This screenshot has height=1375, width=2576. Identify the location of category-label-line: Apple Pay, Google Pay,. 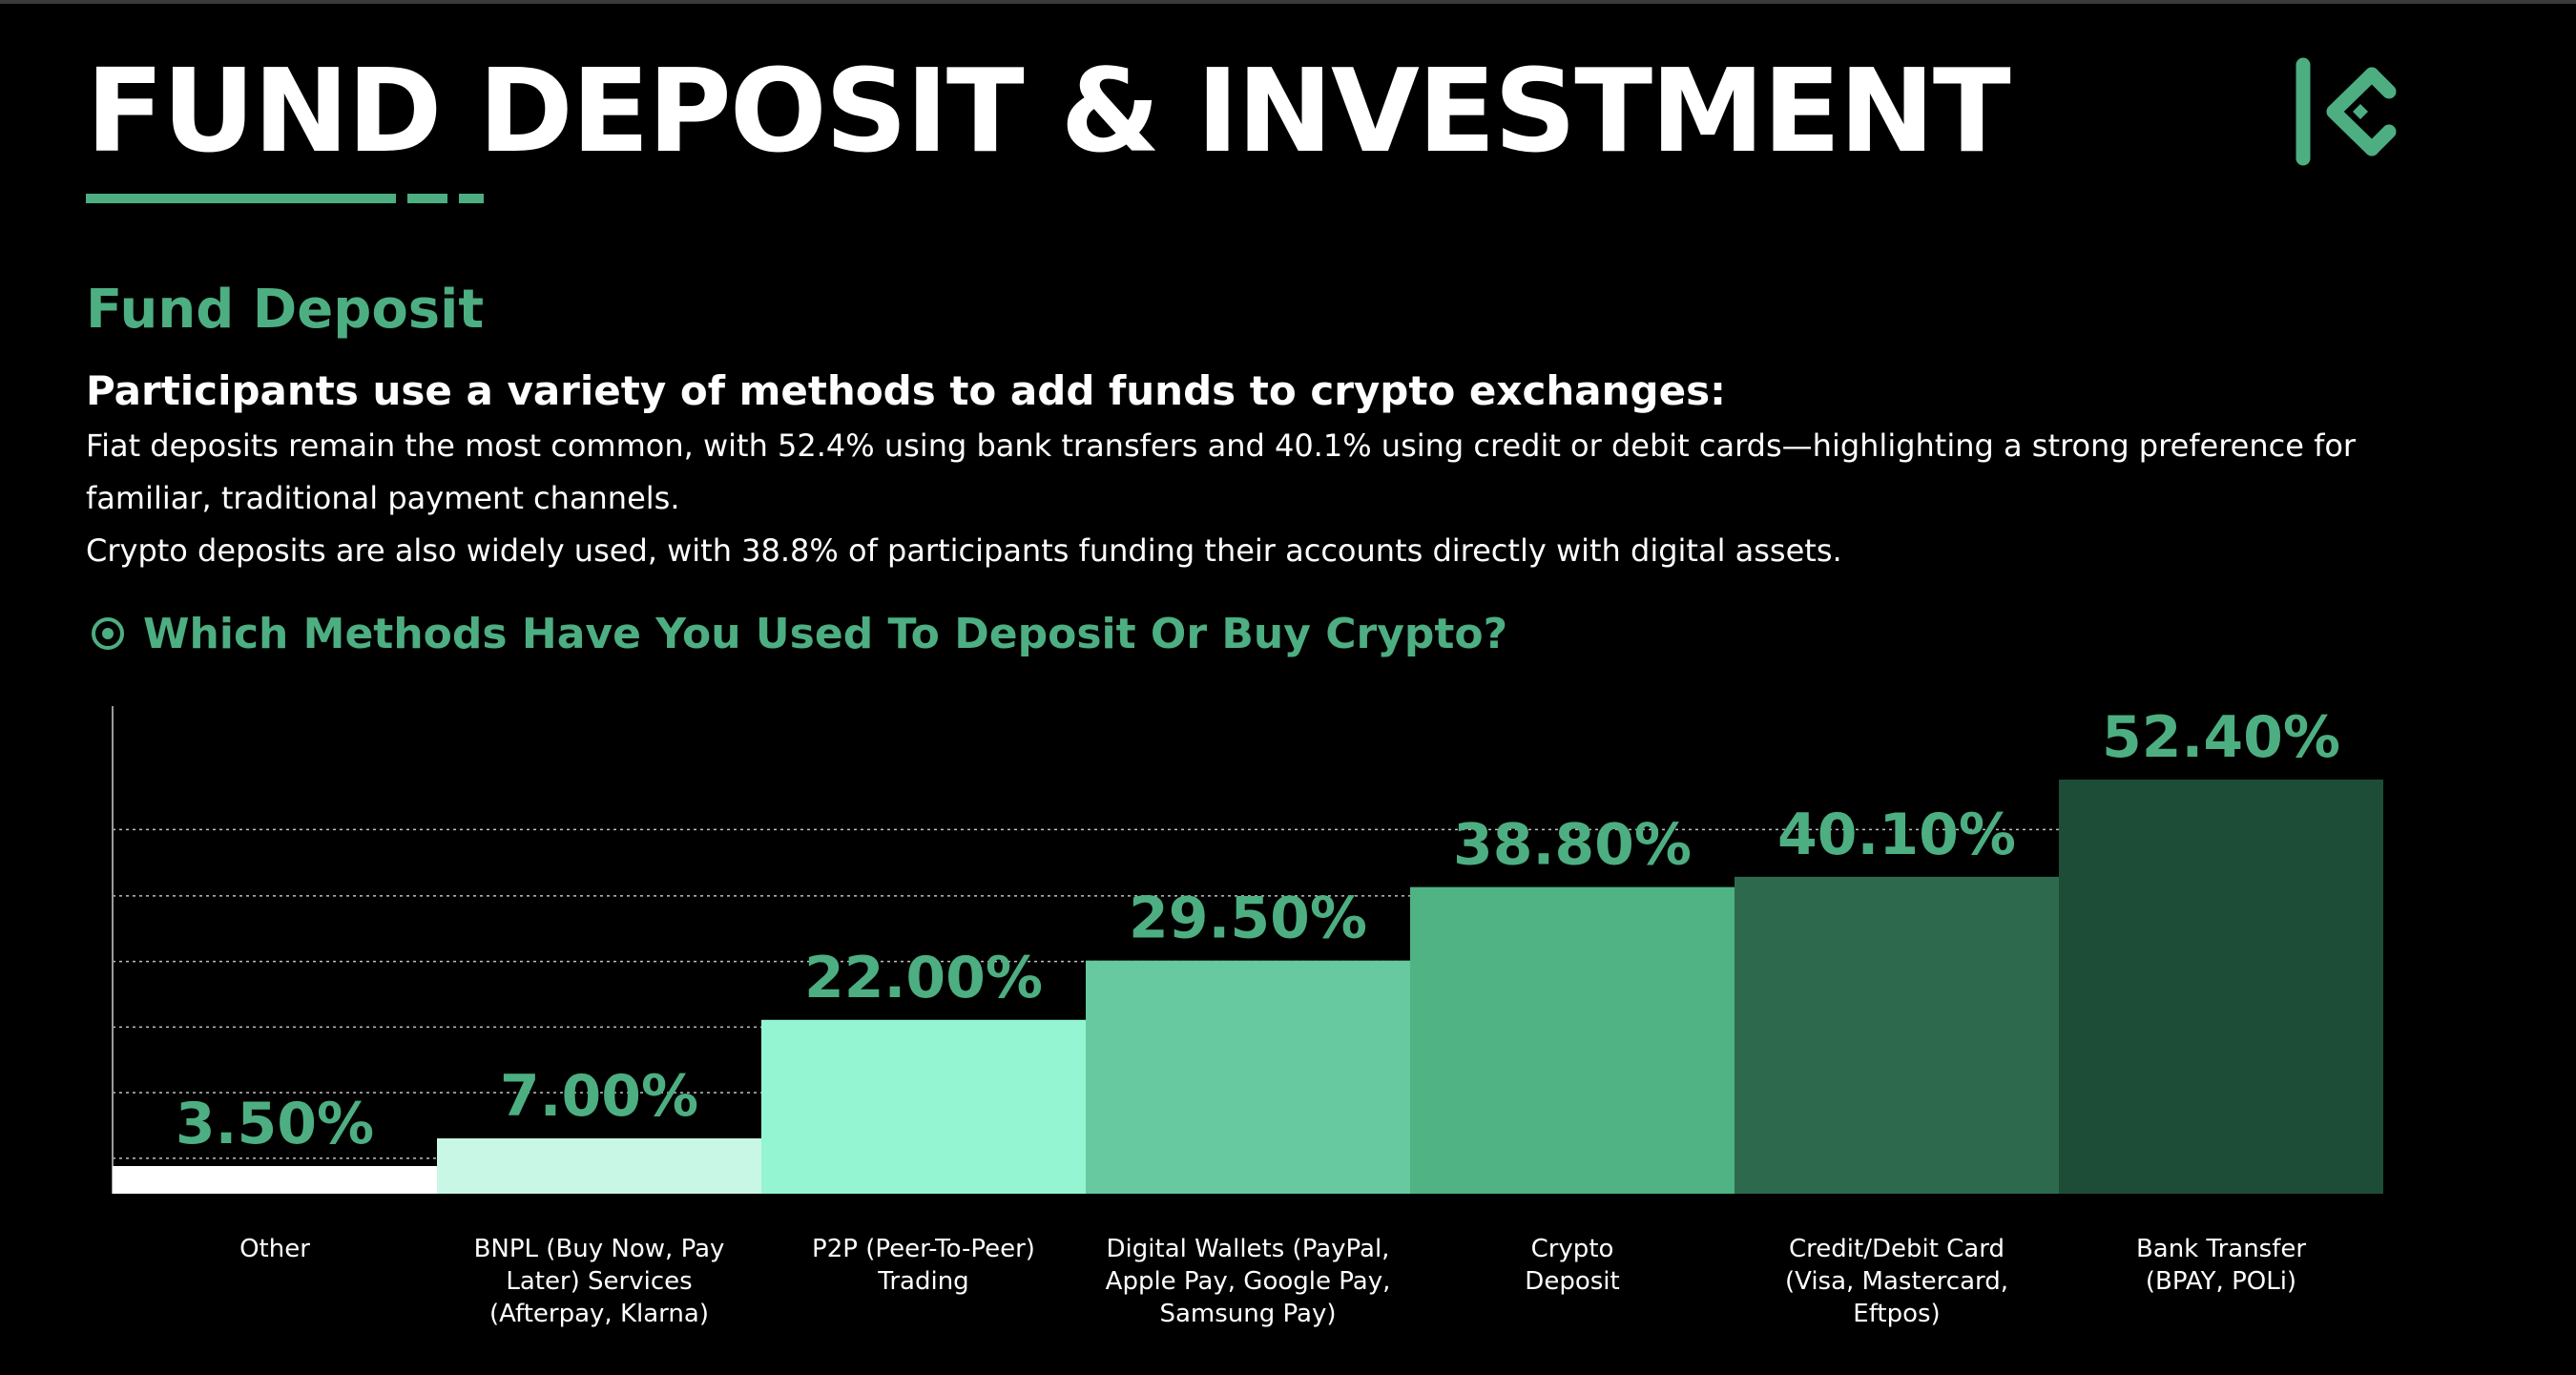
(1248, 1281).